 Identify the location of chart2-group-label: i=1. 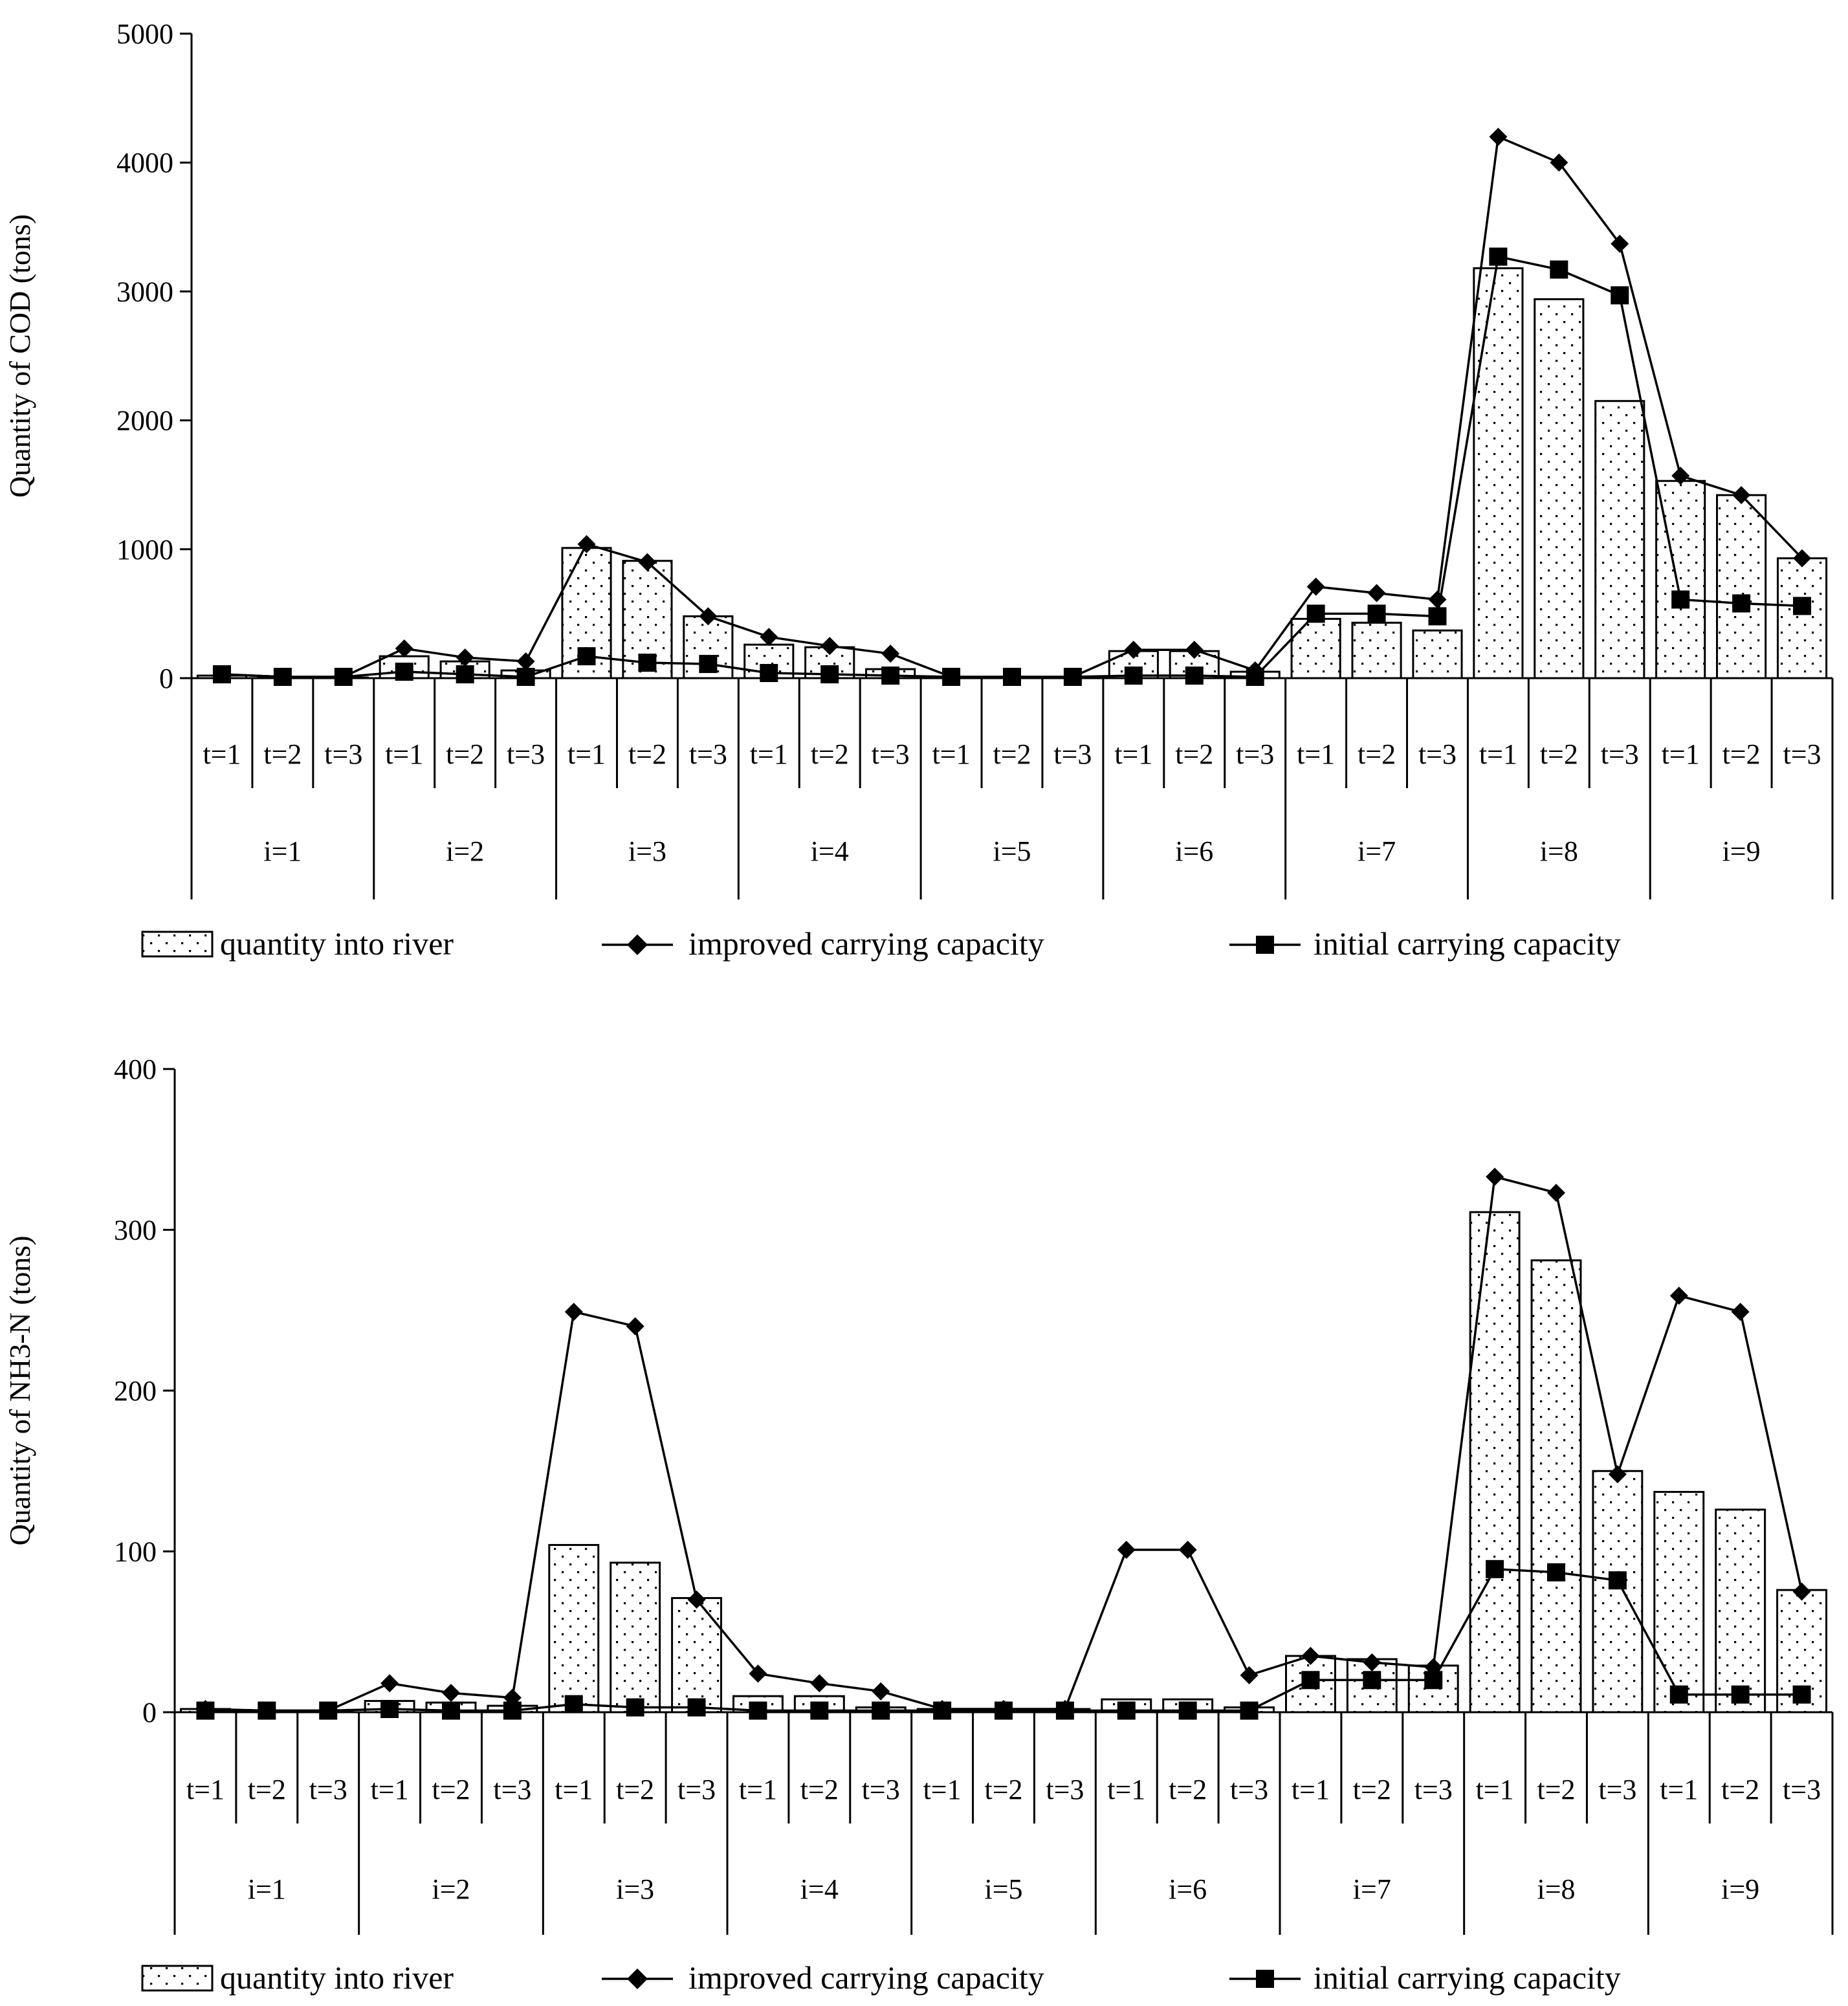
(267, 1889).